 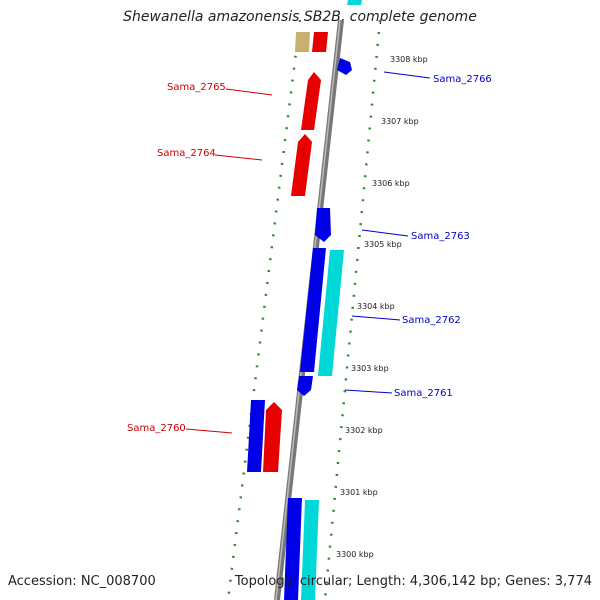 I want to click on gene-label-sama-2765: Sama_2765, so click(x=196, y=87).